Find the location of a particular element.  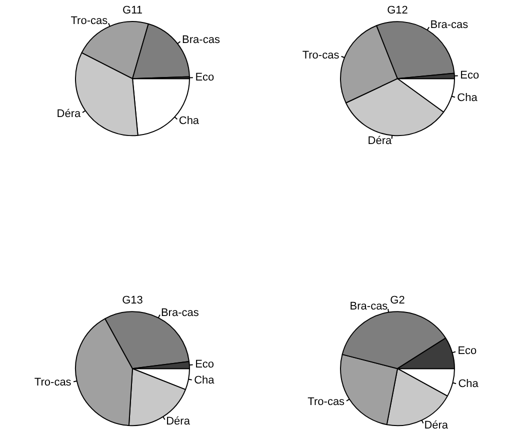

chart-title: G12 is located at coordinates (397, 10).